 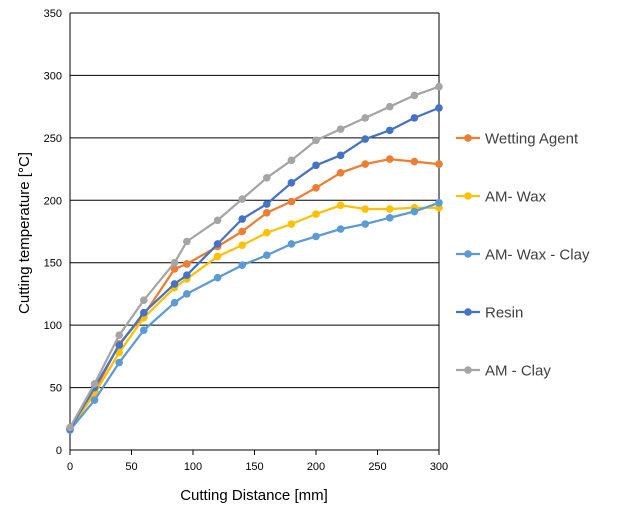 What do you see at coordinates (254, 495) in the screenshot?
I see `x-axis-title: Cutting Distance [mm]` at bounding box center [254, 495].